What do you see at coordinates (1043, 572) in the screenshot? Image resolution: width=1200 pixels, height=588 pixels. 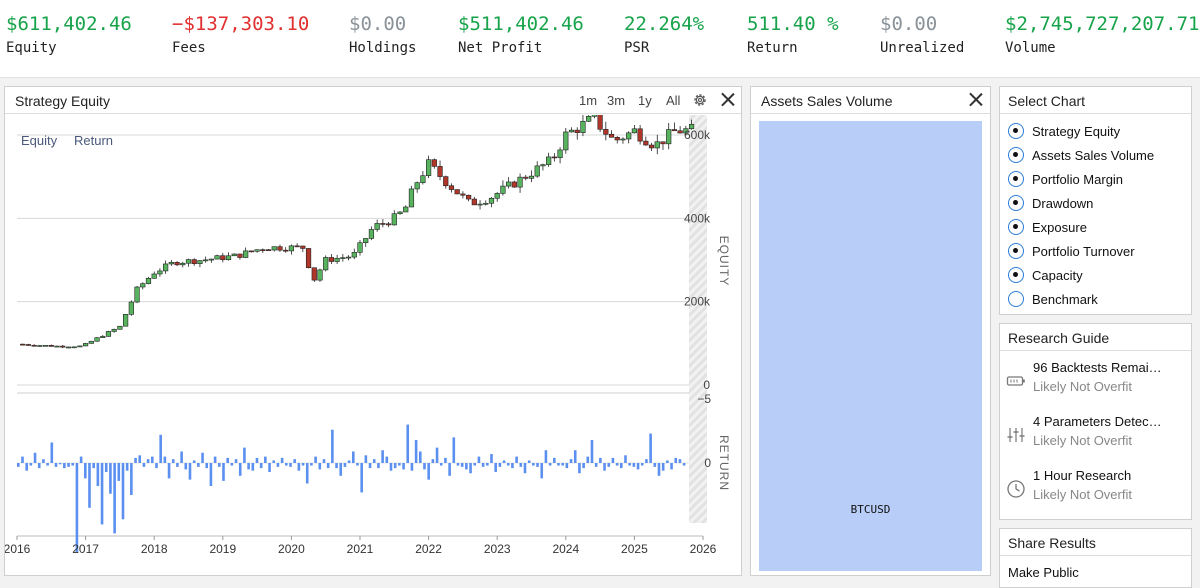 I see `make-public-link: Make Public` at bounding box center [1043, 572].